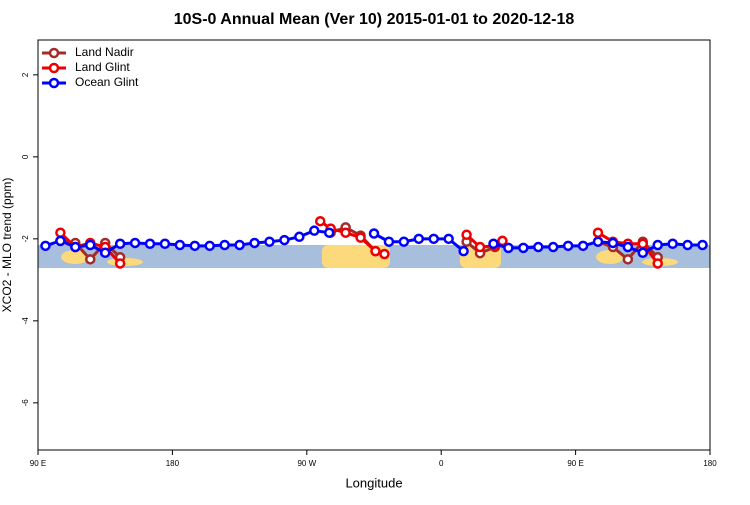 The height and width of the screenshot is (505, 750). What do you see at coordinates (104, 52) in the screenshot?
I see `legend-label: Land Nadir` at bounding box center [104, 52].